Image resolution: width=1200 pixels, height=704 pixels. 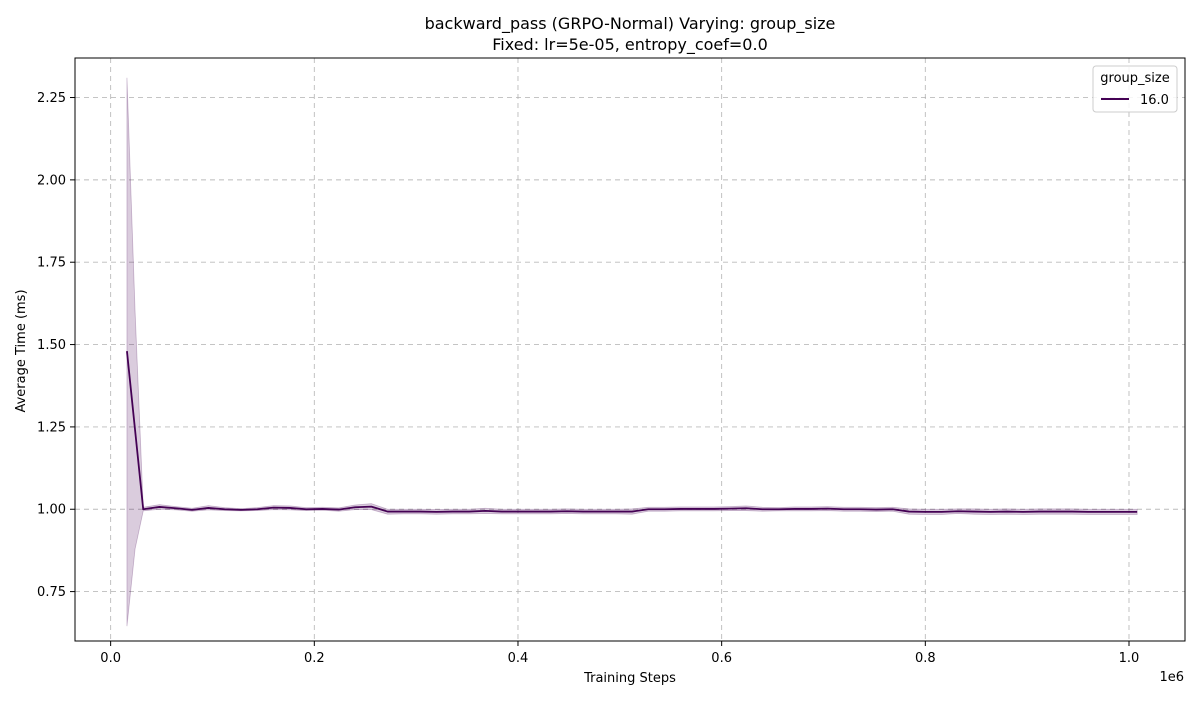 I want to click on x-axis-ticks: 0.0 0.2 0.4 0.6 0.8 1.0, so click(x=619, y=653).